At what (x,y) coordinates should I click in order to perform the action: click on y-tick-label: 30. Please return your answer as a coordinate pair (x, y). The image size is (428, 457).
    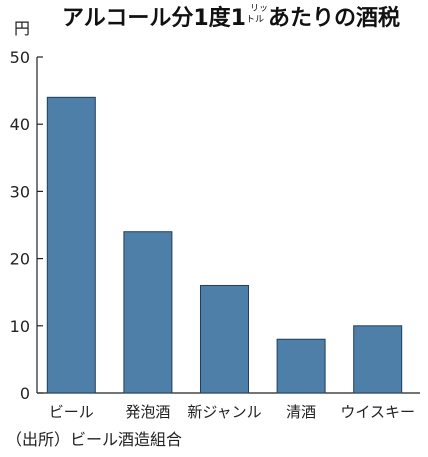
    Looking at the image, I should click on (20, 191).